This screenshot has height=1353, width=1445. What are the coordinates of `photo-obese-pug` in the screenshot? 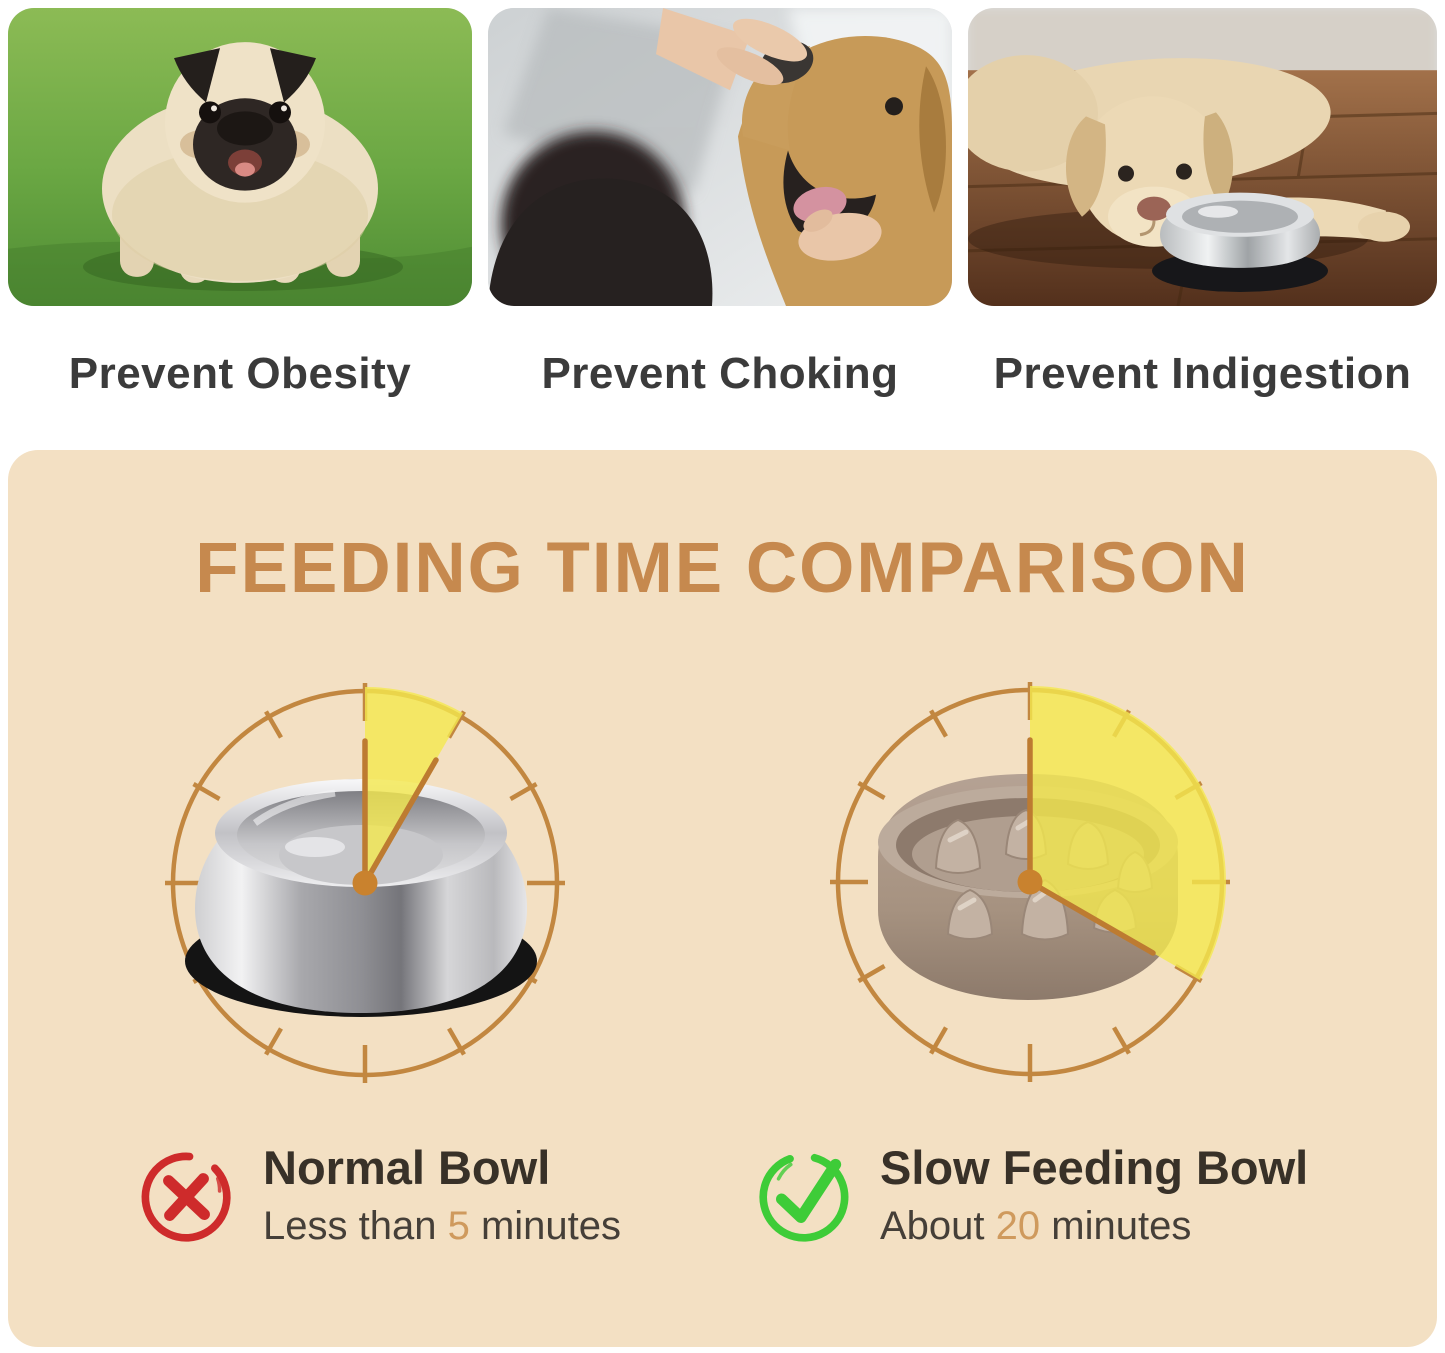 It's located at (240, 157).